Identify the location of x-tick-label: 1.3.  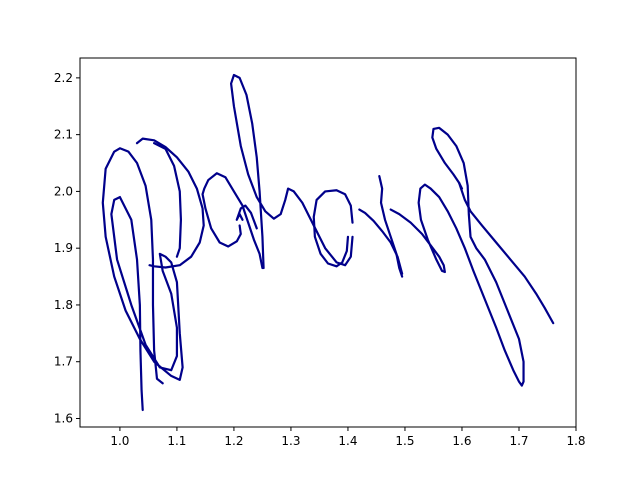
(290, 441).